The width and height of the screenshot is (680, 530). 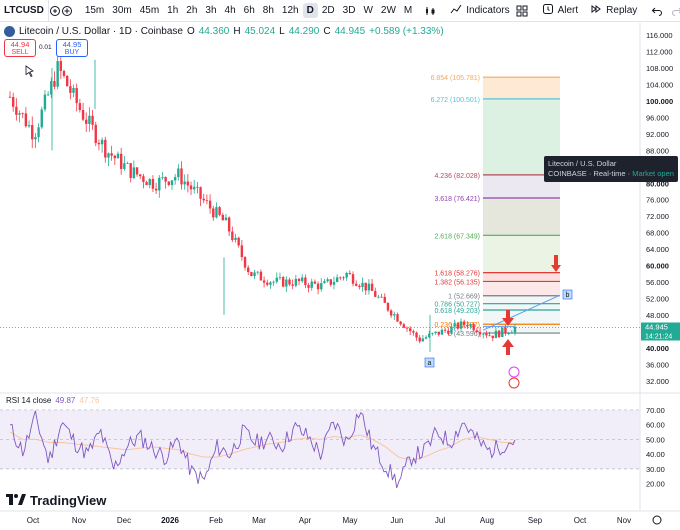 What do you see at coordinates (328, 10) in the screenshot?
I see `interval-2d: 2D` at bounding box center [328, 10].